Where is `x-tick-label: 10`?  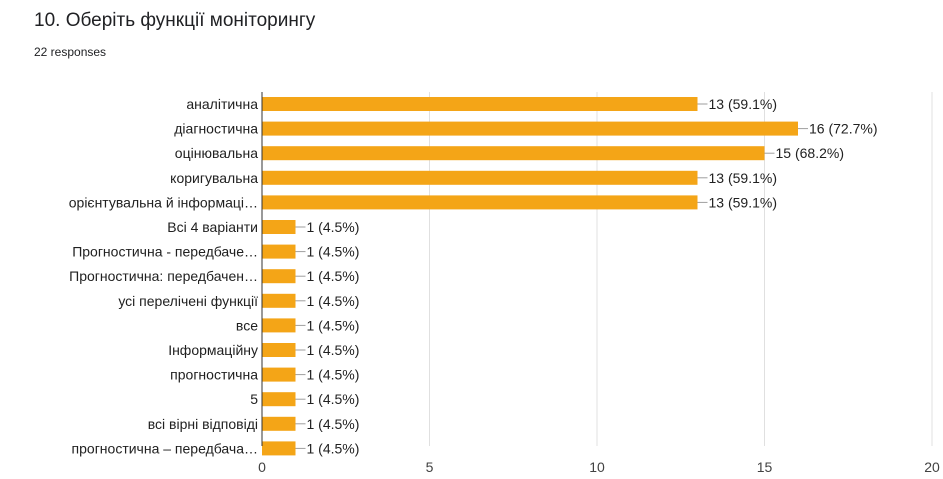
x-tick-label: 10 is located at coordinates (597, 467).